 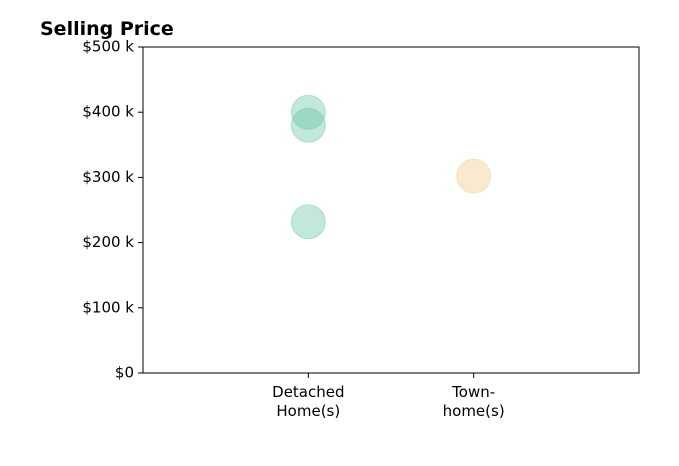 What do you see at coordinates (473, 392) in the screenshot?
I see `x-tick-label-line: Town-` at bounding box center [473, 392].